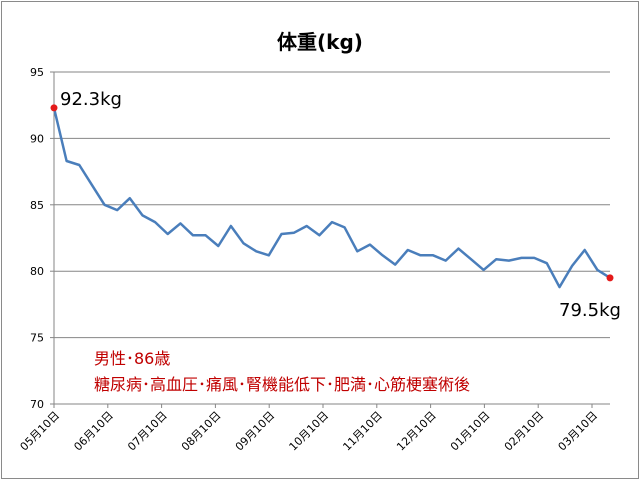 The height and width of the screenshot is (480, 640). I want to click on end-point-marker, so click(610, 278).